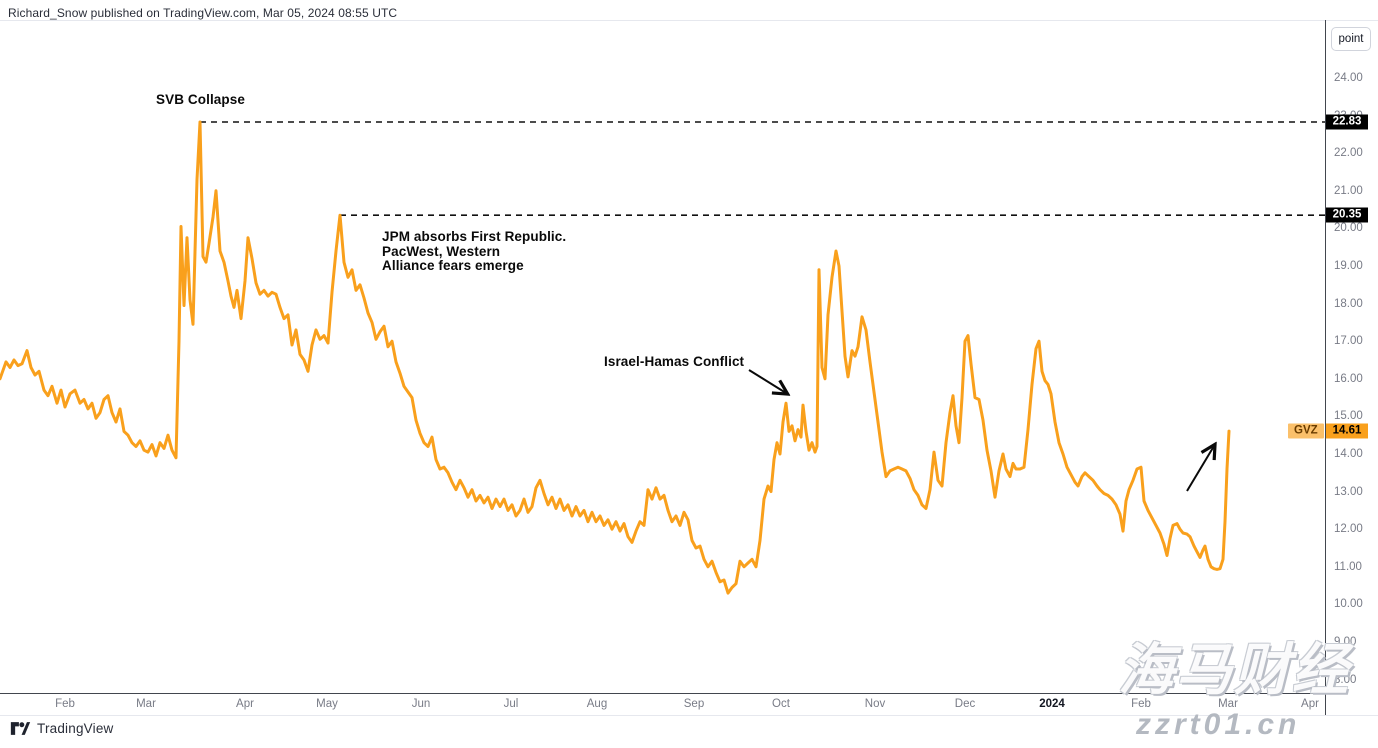  Describe the element at coordinates (1347, 122) in the screenshot. I see `level-price-label-22-83: 22.83` at that location.